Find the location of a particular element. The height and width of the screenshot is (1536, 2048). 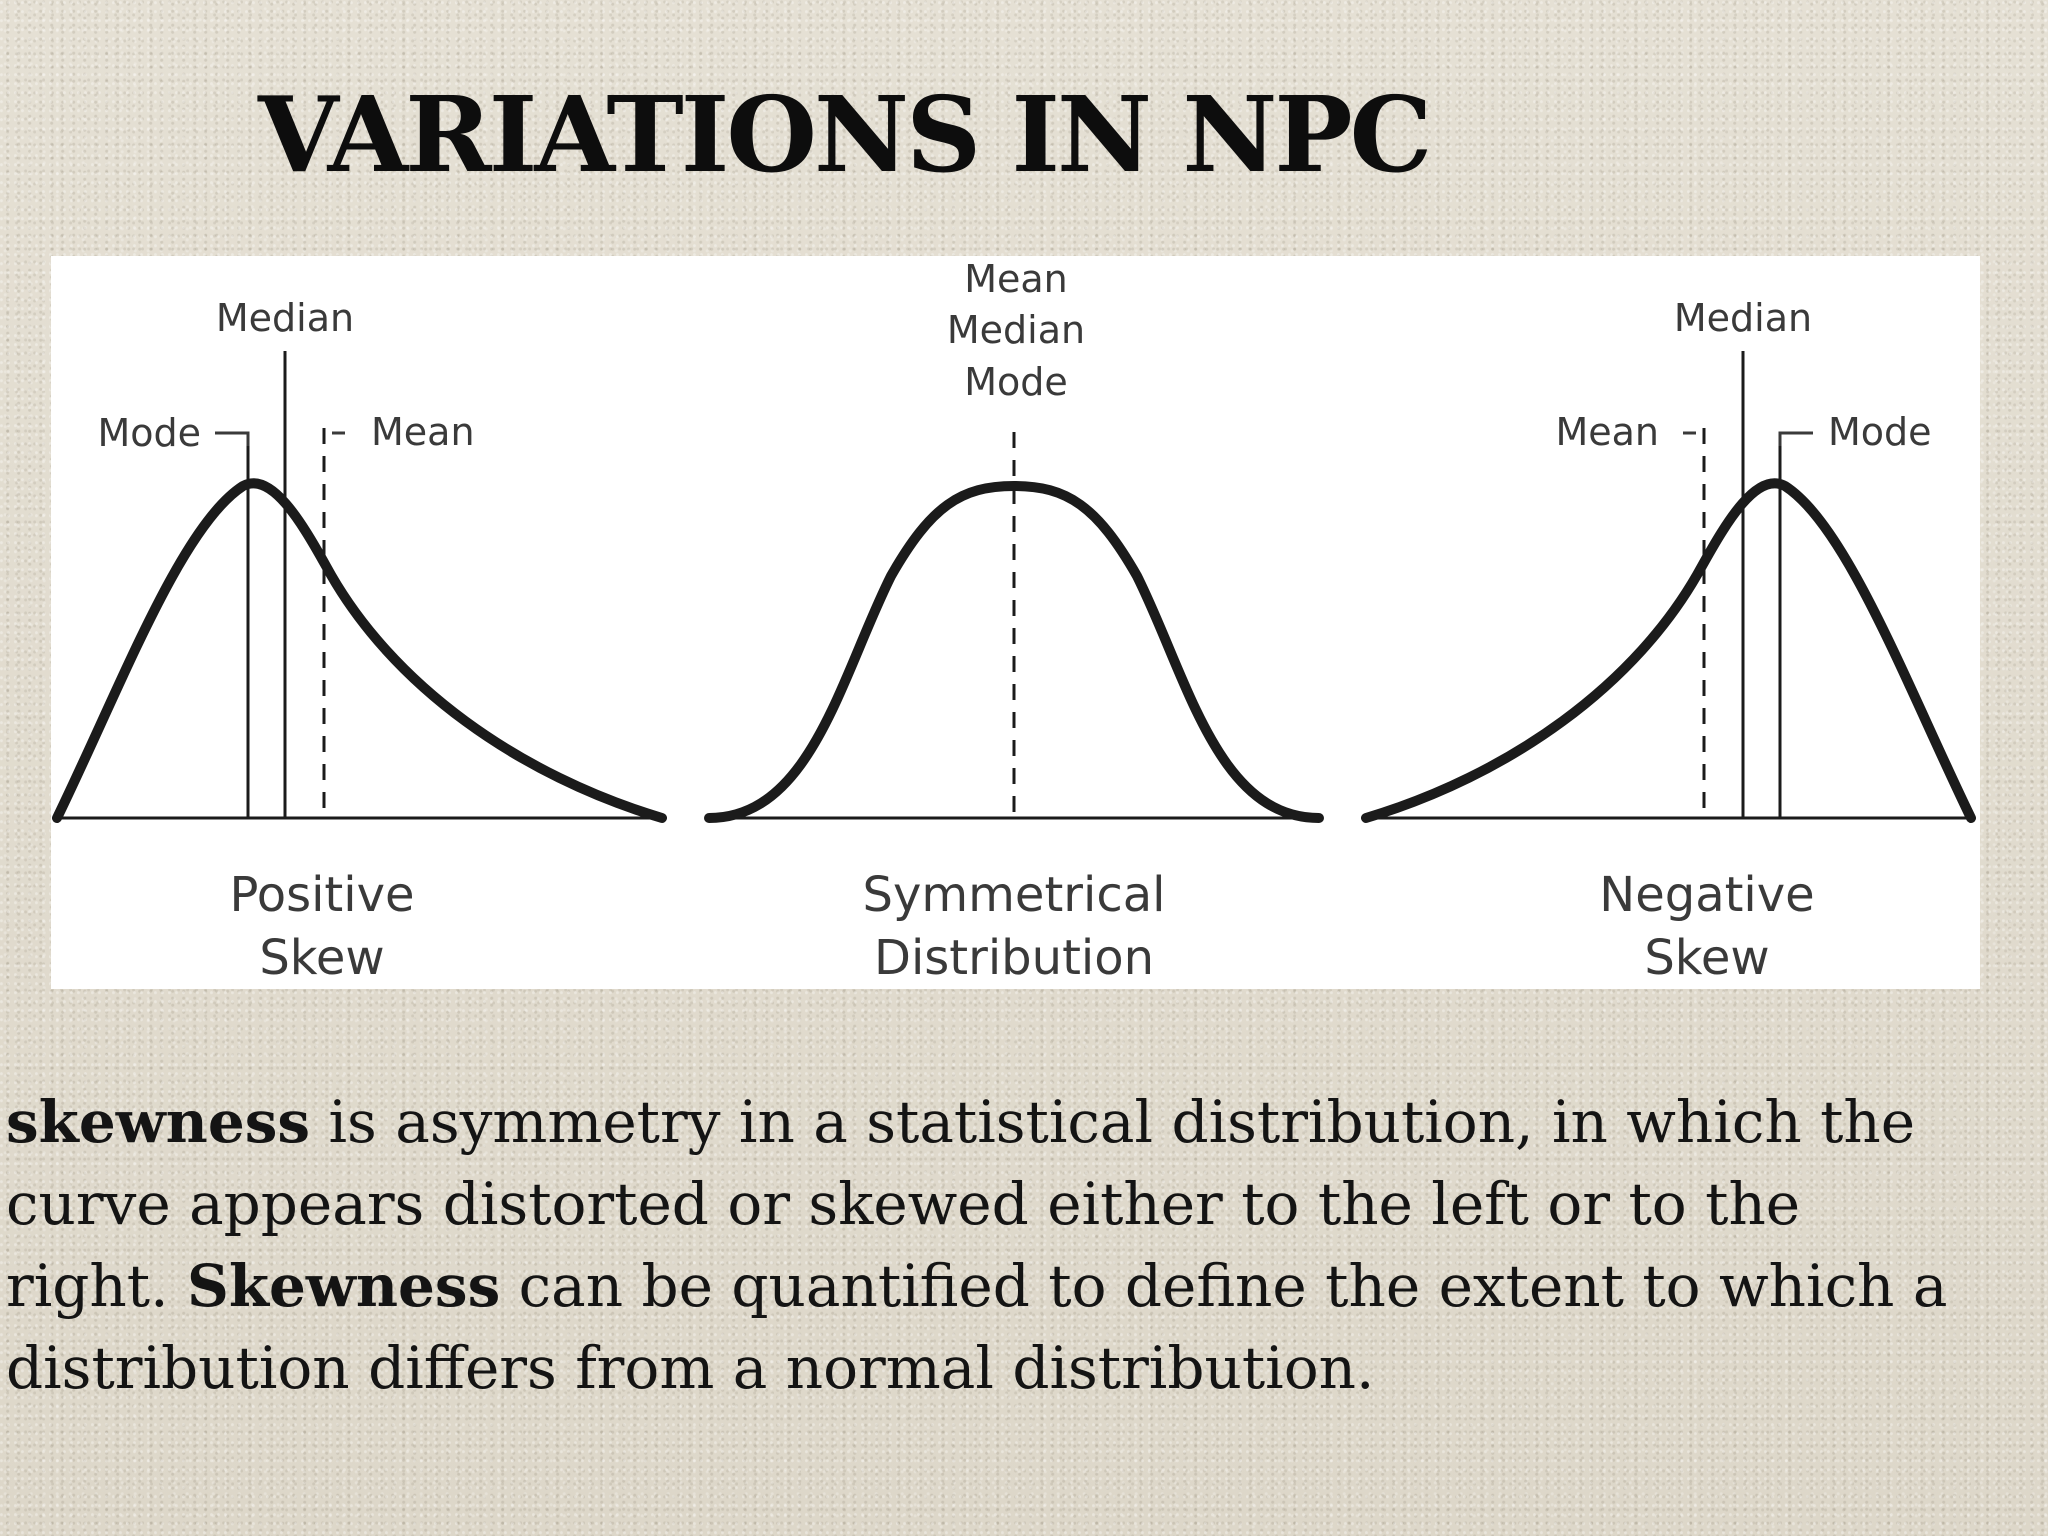

symmetrical-mode-label: Mode is located at coordinates (1016, 382).